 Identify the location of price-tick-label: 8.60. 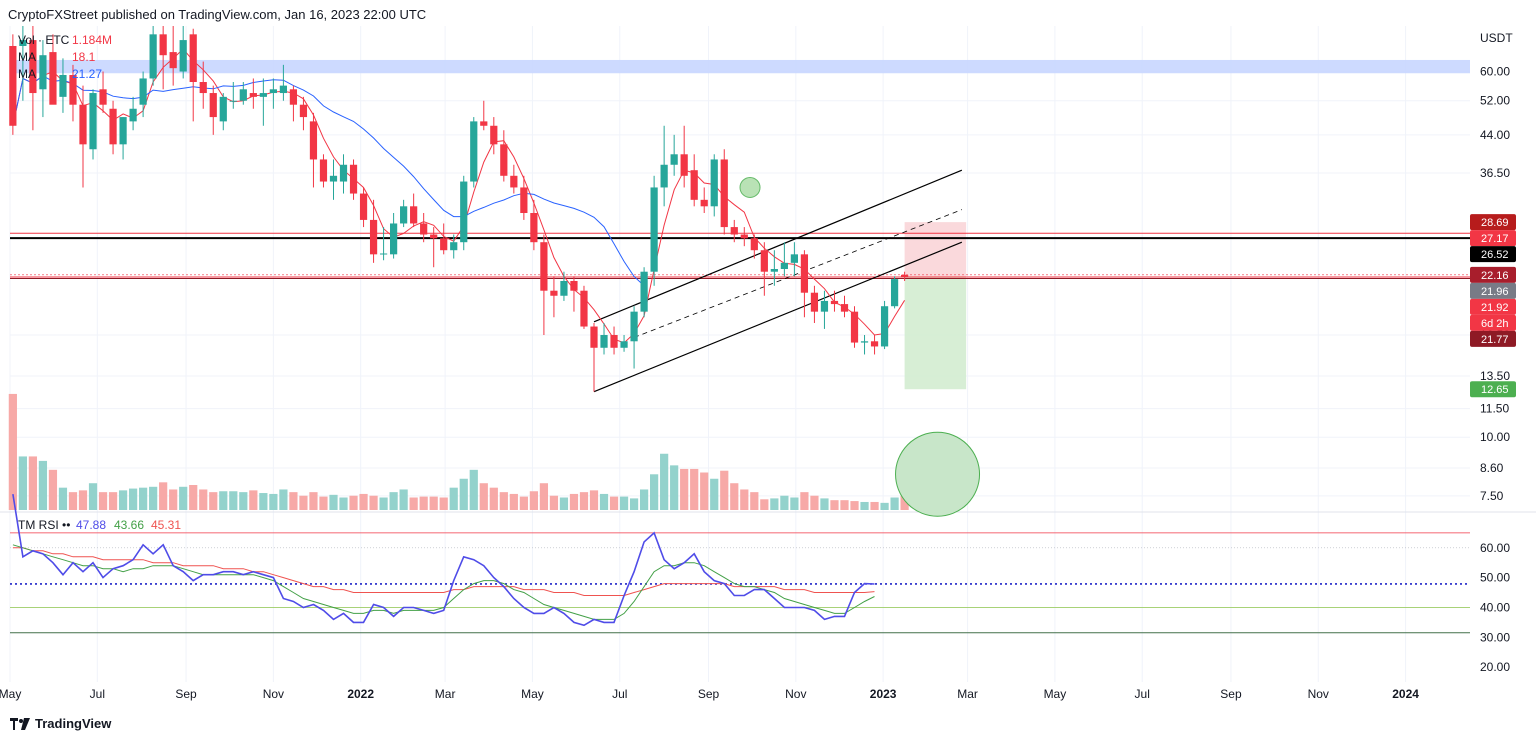
(1492, 468).